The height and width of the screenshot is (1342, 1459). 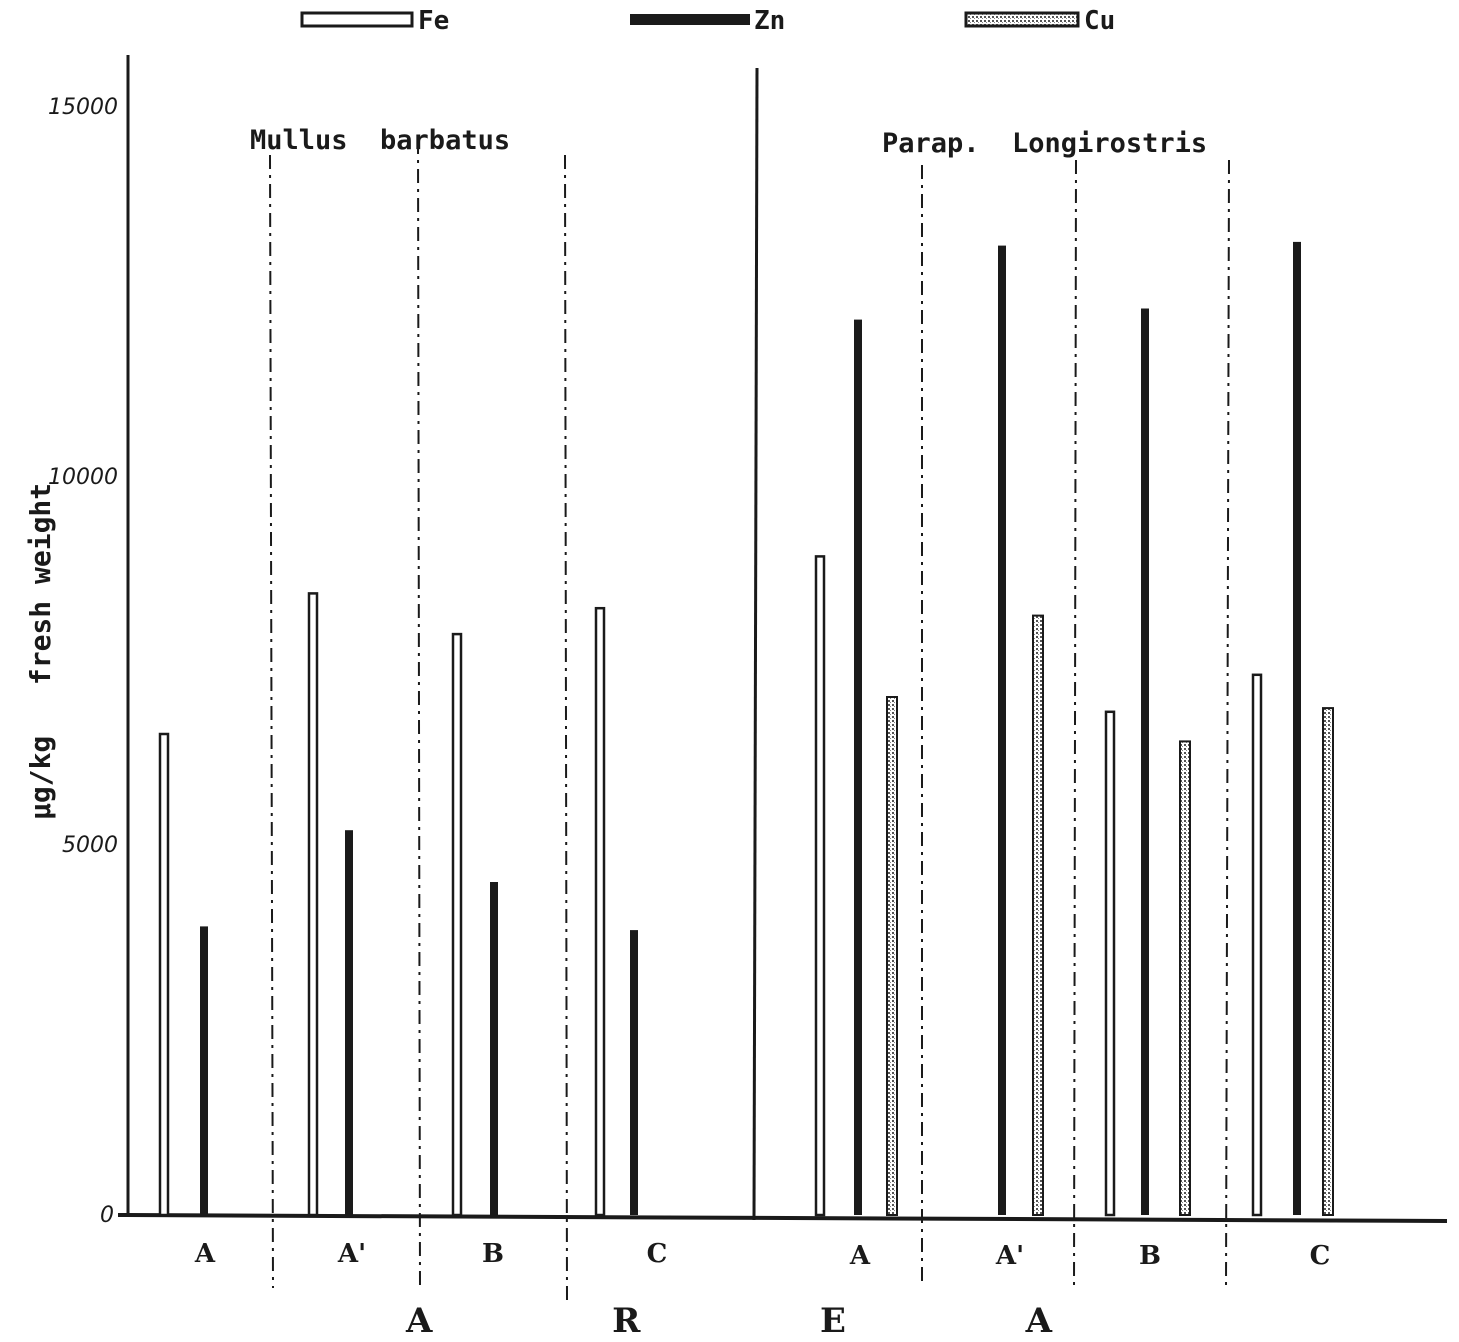 I want to click on species-title-mullus: Mullus barbatus, so click(x=380, y=140).